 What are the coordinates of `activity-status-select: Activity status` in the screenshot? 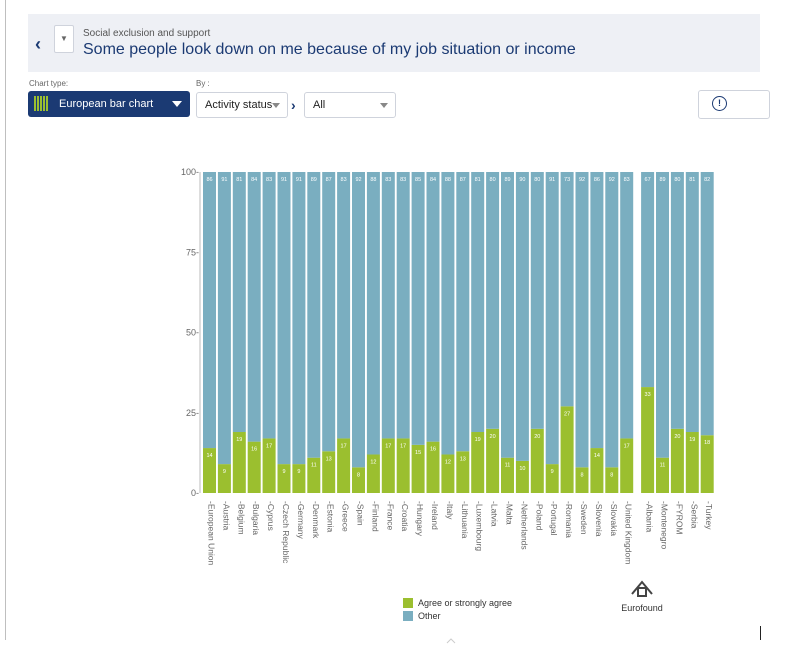 It's located at (242, 105).